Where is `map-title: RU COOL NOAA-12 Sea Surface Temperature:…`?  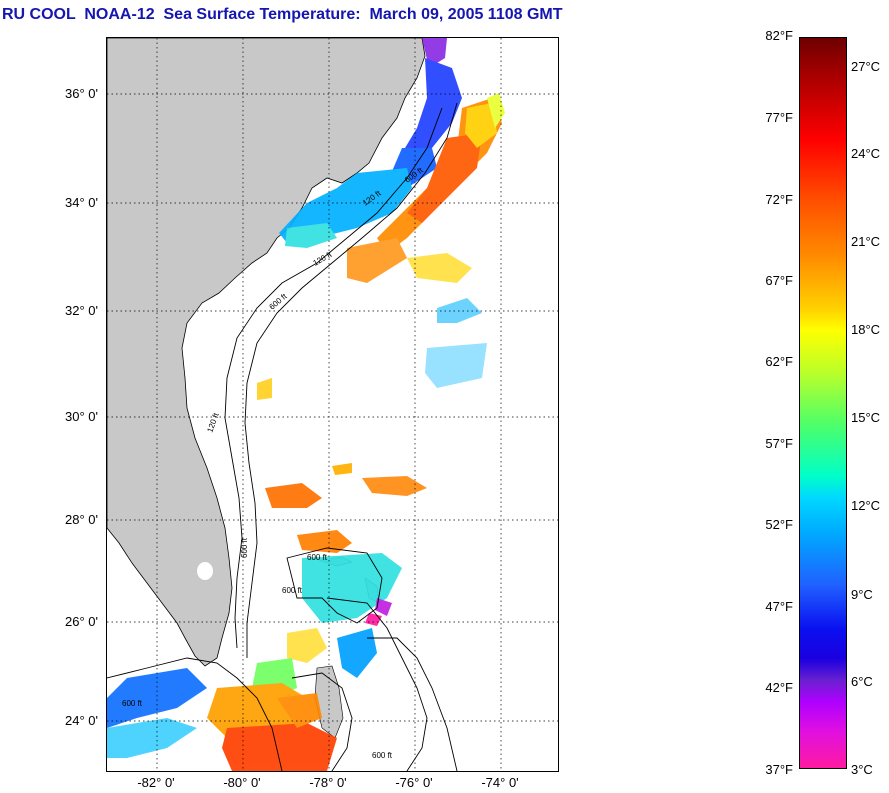
map-title: RU COOL NOAA-12 Sea Surface Temperature:… is located at coordinates (282, 14).